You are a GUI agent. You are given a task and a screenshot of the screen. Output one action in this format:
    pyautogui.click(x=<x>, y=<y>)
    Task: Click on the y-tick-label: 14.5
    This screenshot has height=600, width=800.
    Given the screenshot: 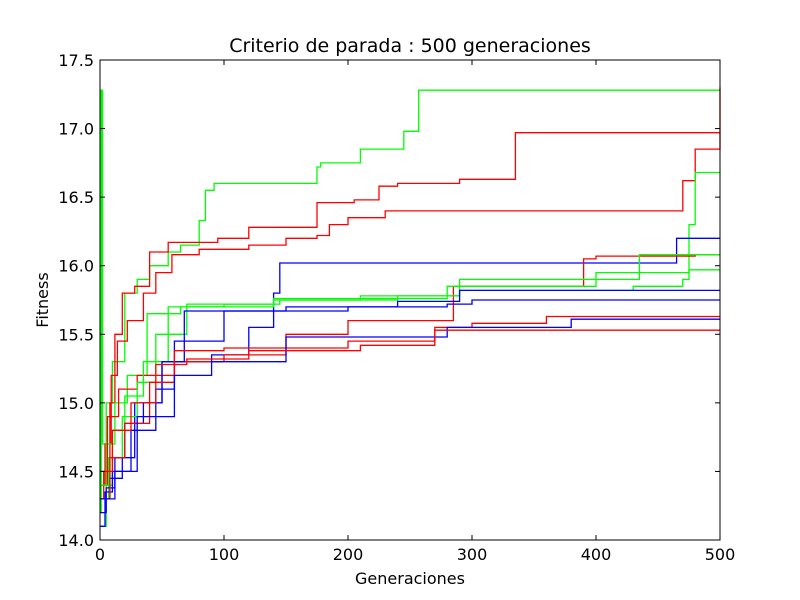 What is the action you would take?
    pyautogui.click(x=76, y=471)
    